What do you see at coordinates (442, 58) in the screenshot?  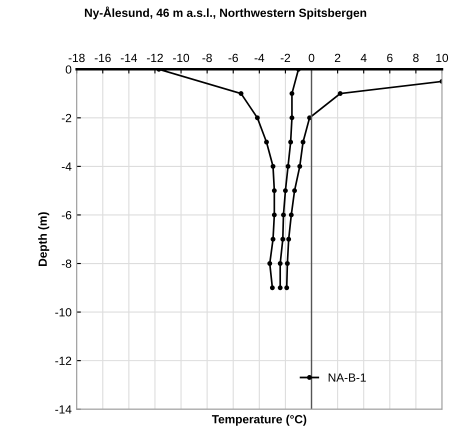 I see `x-tick-label: 10` at bounding box center [442, 58].